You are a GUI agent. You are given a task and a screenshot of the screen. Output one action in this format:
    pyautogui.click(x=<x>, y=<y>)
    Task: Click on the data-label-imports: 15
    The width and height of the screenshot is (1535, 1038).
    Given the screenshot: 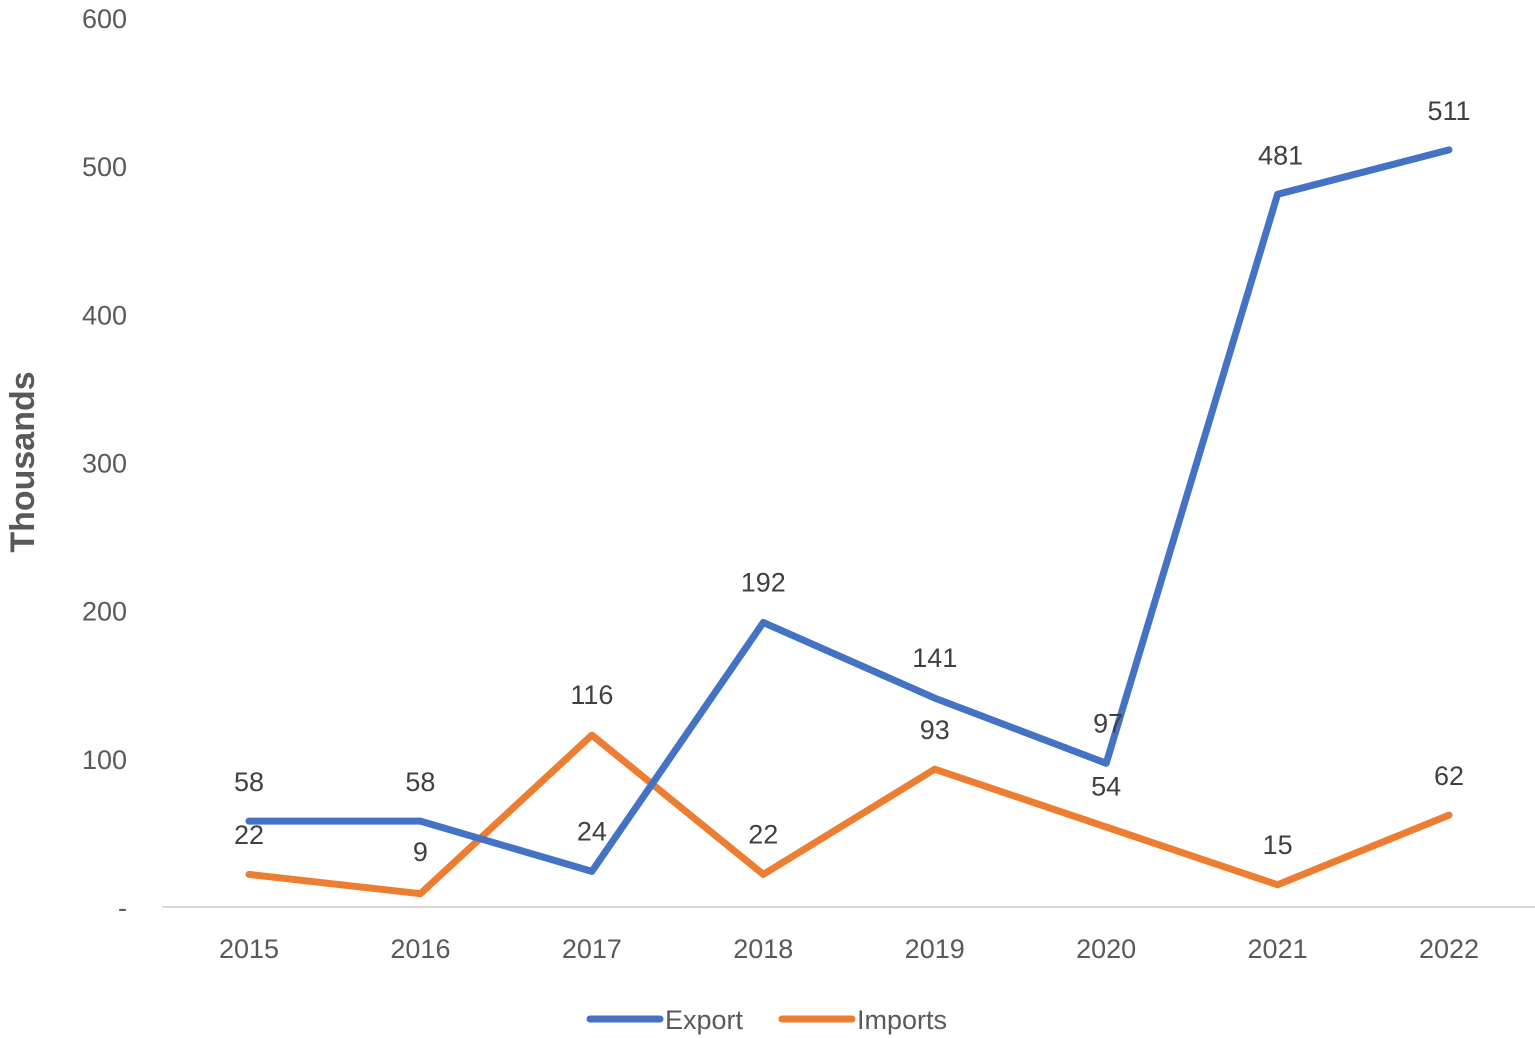 What is the action you would take?
    pyautogui.click(x=1278, y=845)
    